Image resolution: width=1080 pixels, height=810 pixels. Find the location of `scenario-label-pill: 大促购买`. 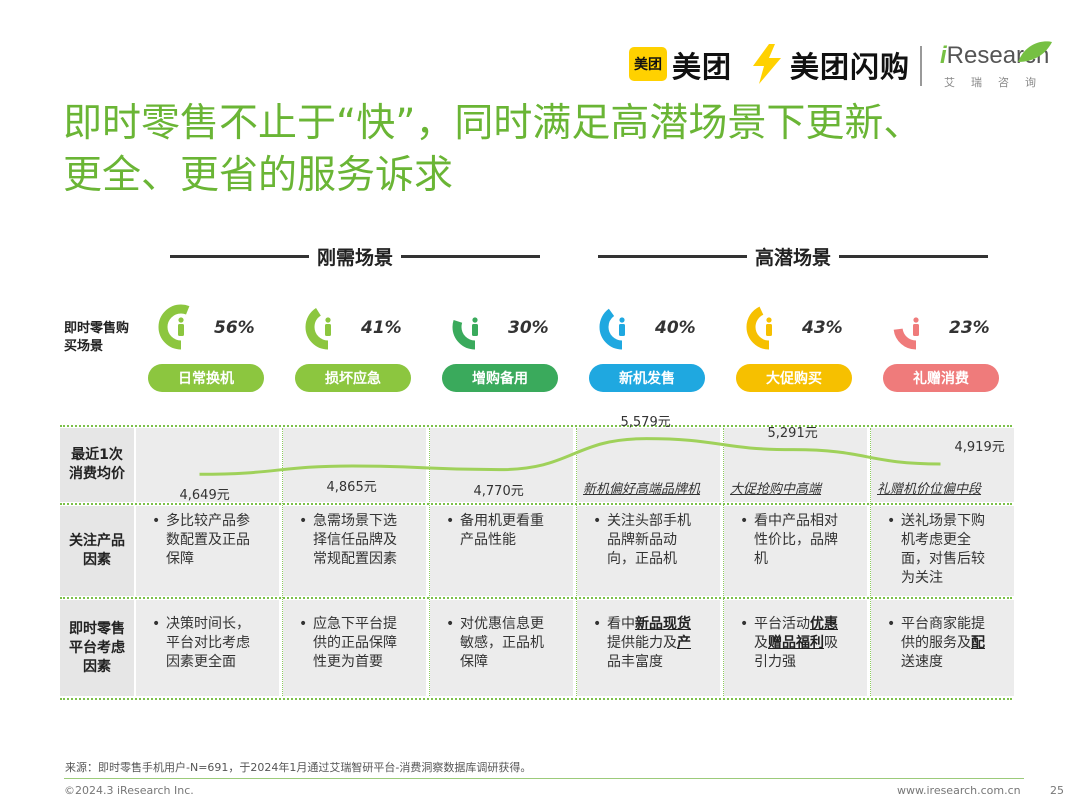

scenario-label-pill: 大促购买 is located at coordinates (794, 378).